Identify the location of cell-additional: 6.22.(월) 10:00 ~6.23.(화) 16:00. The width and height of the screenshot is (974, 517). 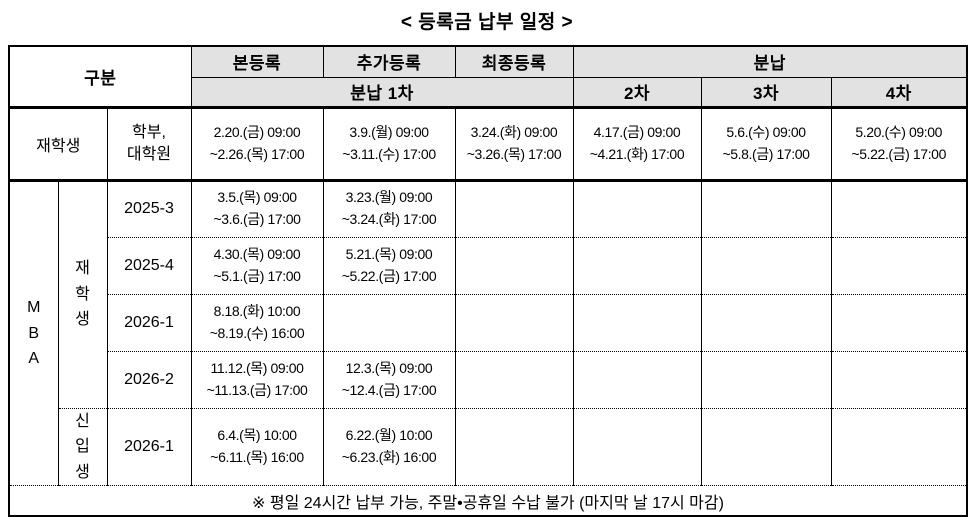
(389, 447).